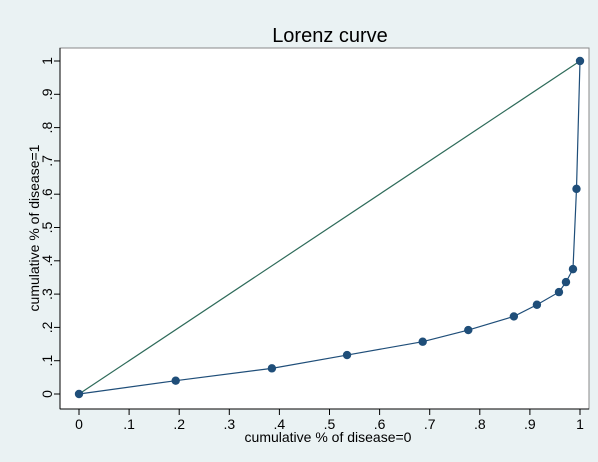 The image size is (598, 462). I want to click on chart-title: Lorenz curve, so click(330, 36).